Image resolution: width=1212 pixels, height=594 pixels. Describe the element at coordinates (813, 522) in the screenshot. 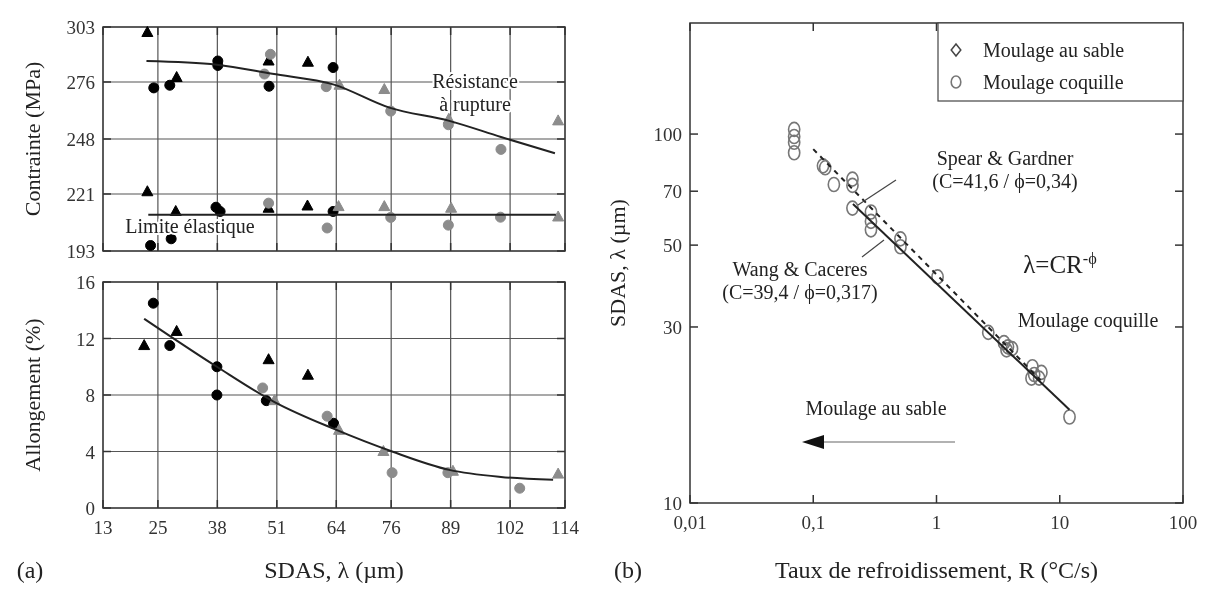

I see `x-tick-label: 0,1` at that location.